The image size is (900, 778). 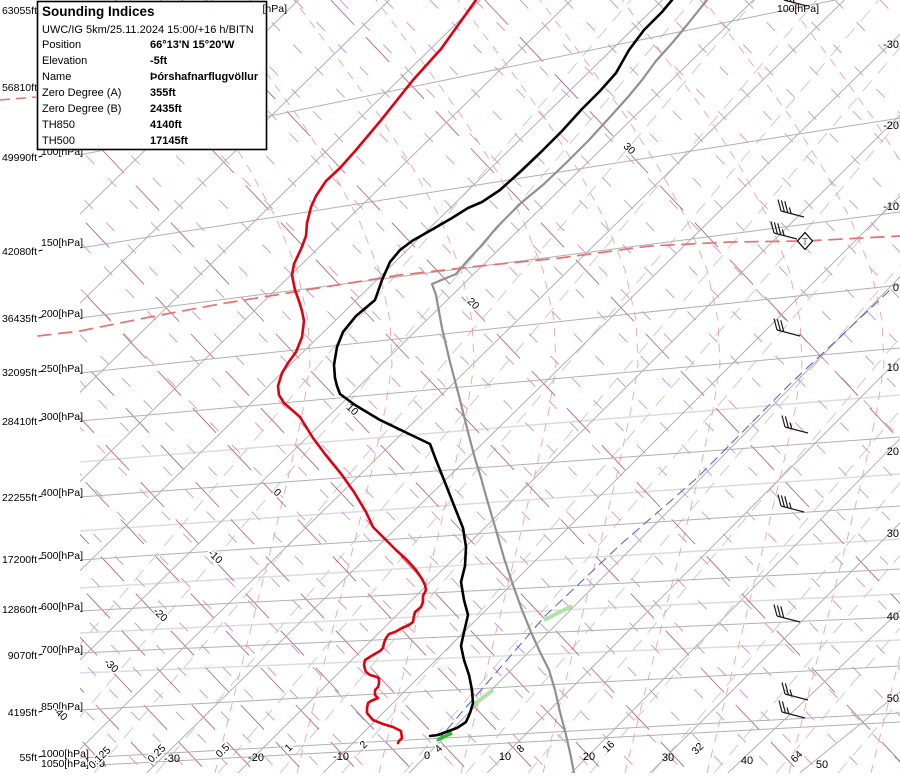 I want to click on svg-text: Þórshafnarflugvöllur, so click(x=204, y=77).